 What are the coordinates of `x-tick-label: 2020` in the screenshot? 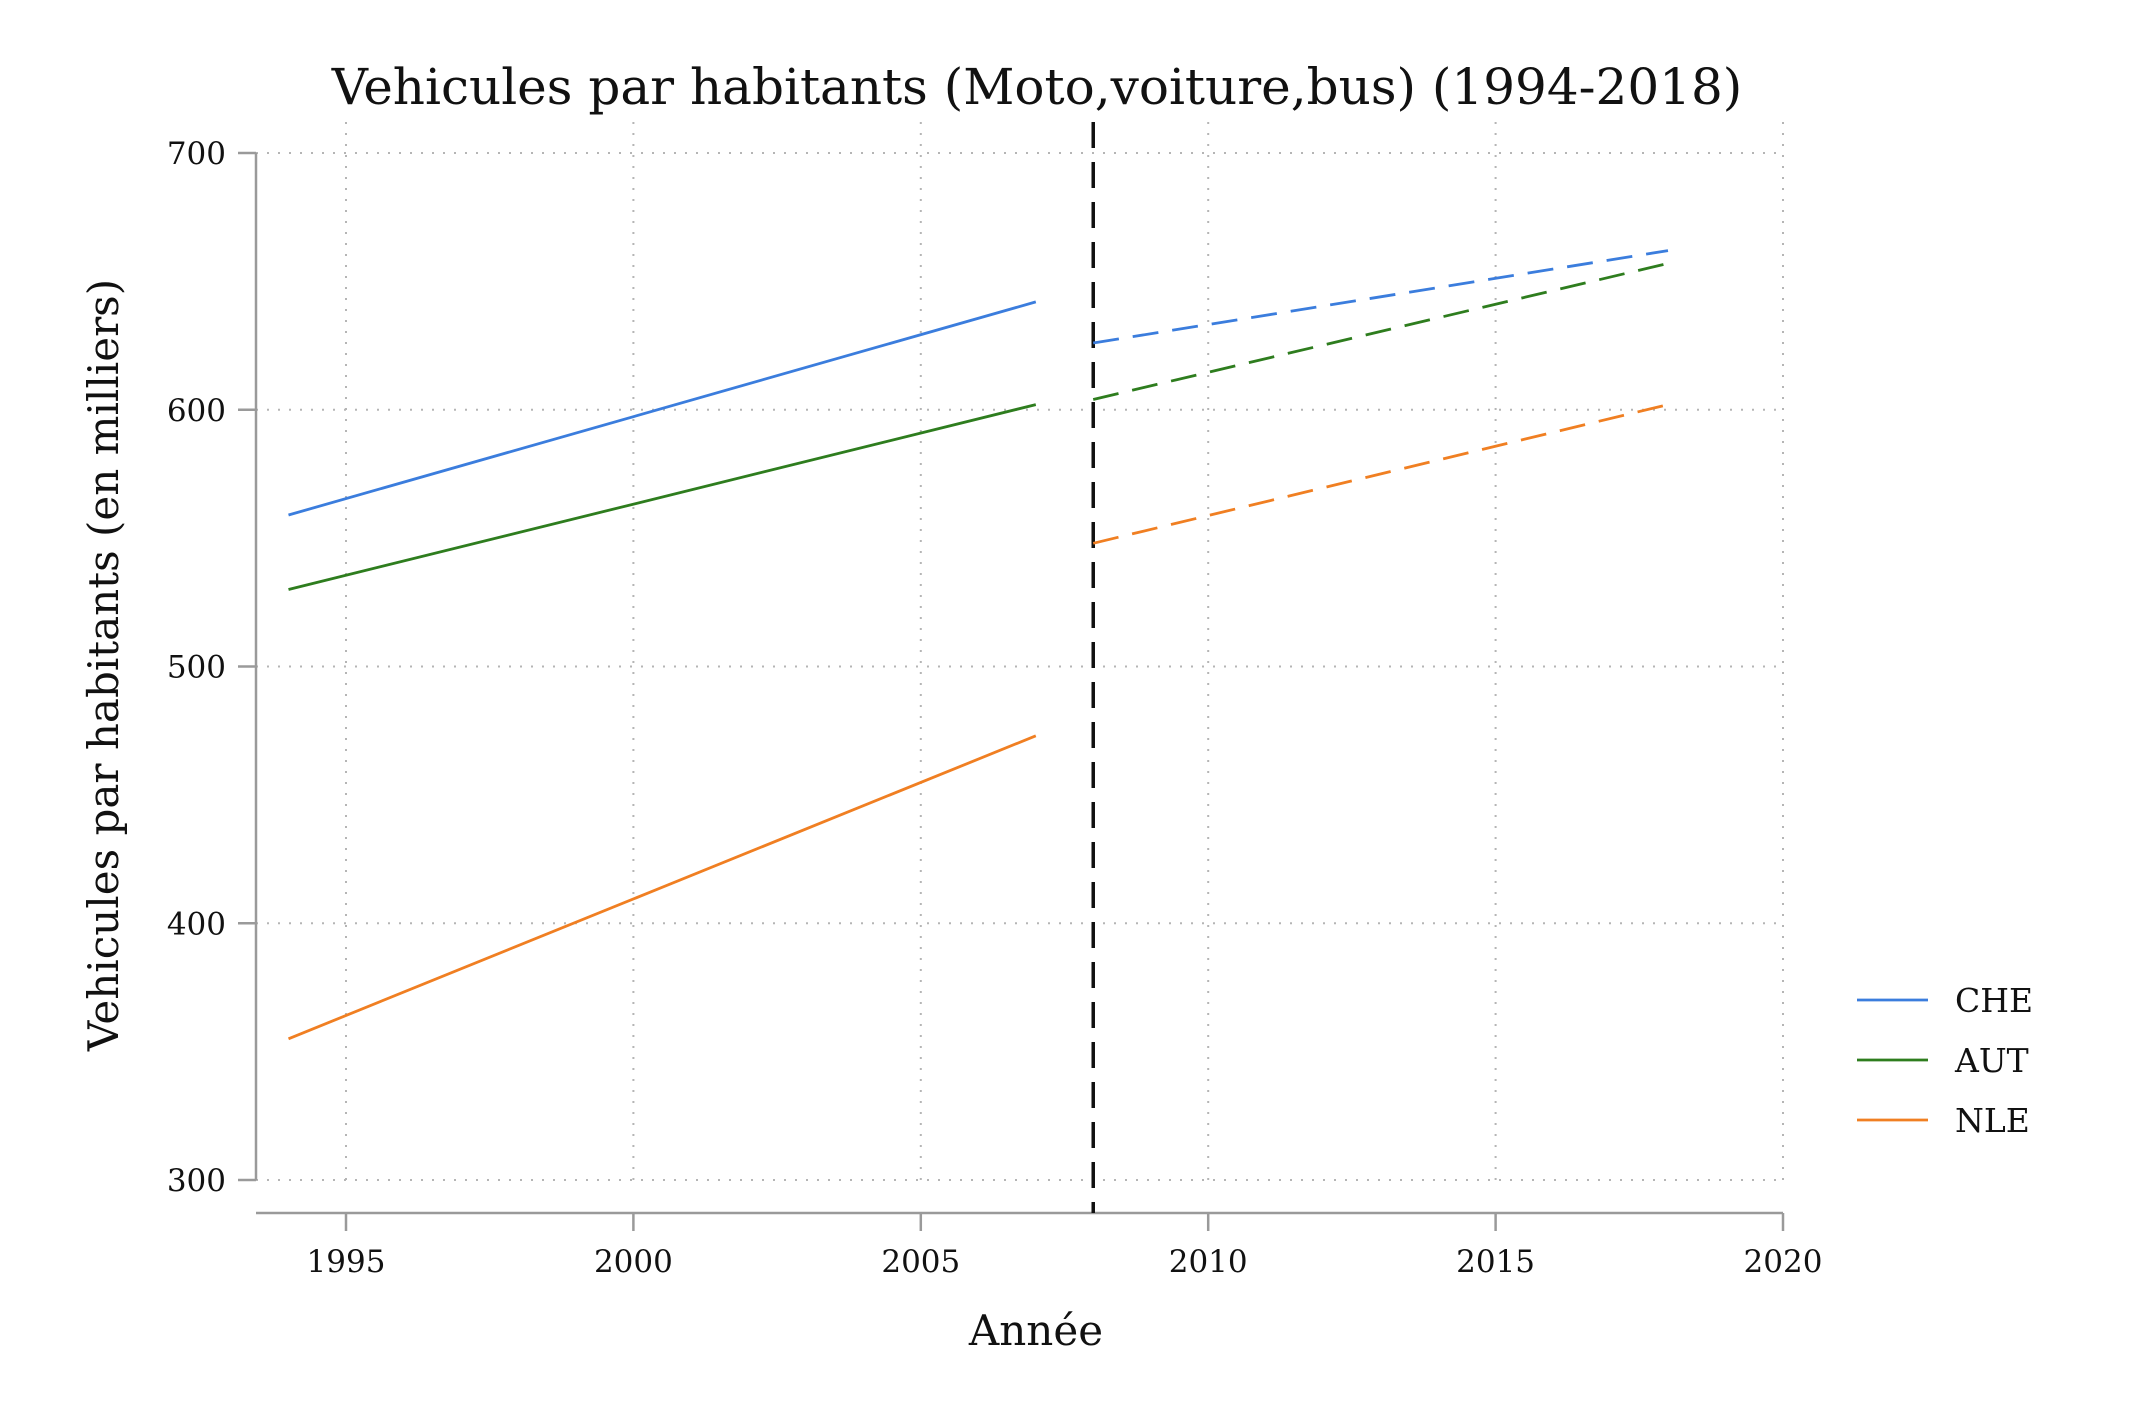 It's located at (1783, 1262).